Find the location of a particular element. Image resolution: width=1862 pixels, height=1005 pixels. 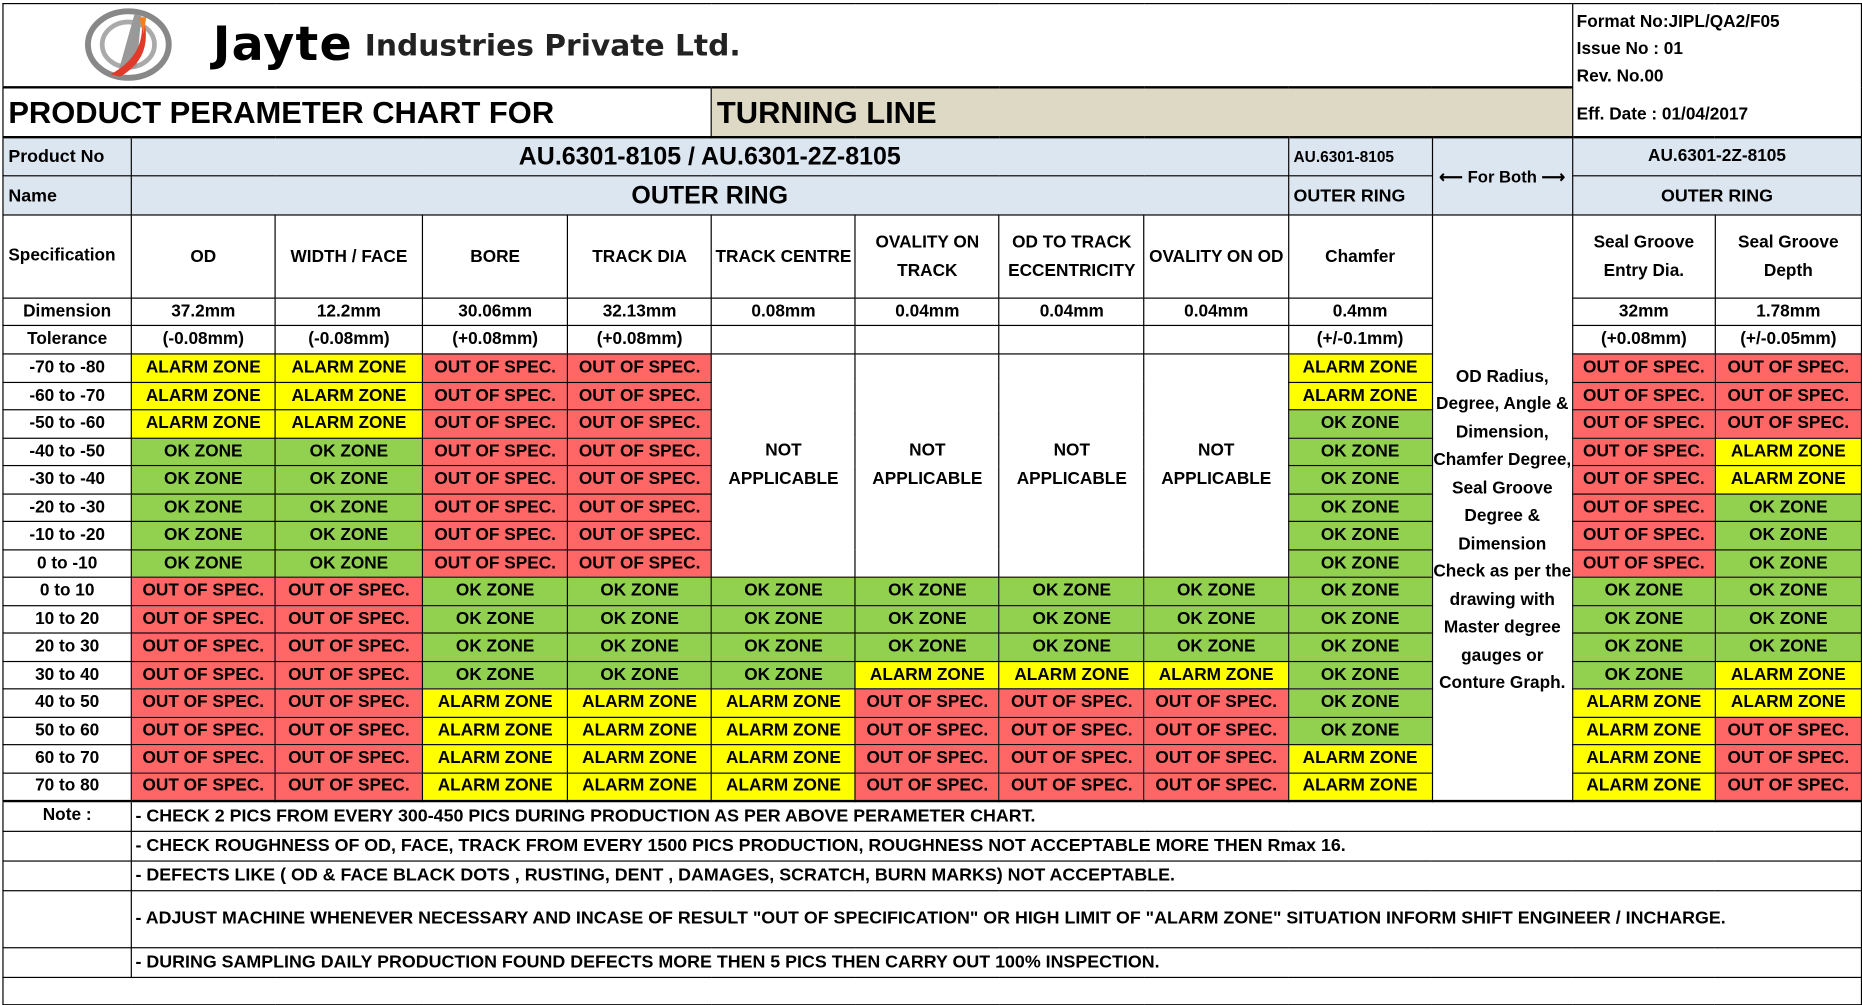

dimension-value: 0.4mm is located at coordinates (1360, 312).